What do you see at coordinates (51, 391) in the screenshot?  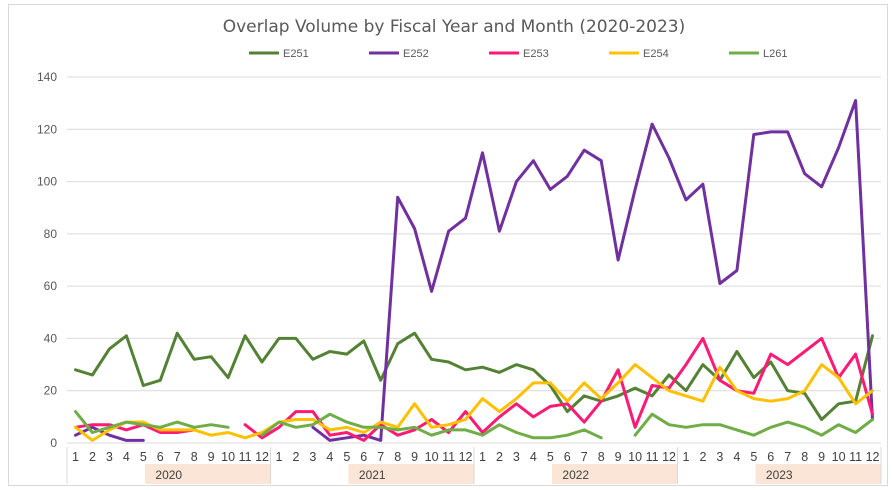 I see `y-tick-label: 20` at bounding box center [51, 391].